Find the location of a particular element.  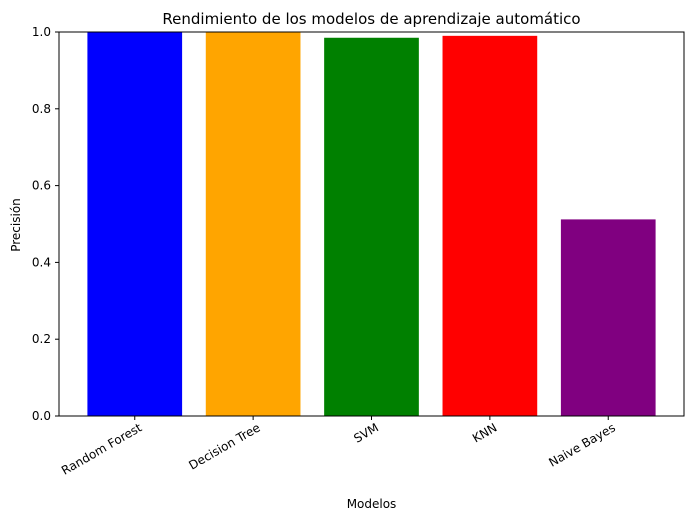

y-tick-label: 0.0 is located at coordinates (41, 416).